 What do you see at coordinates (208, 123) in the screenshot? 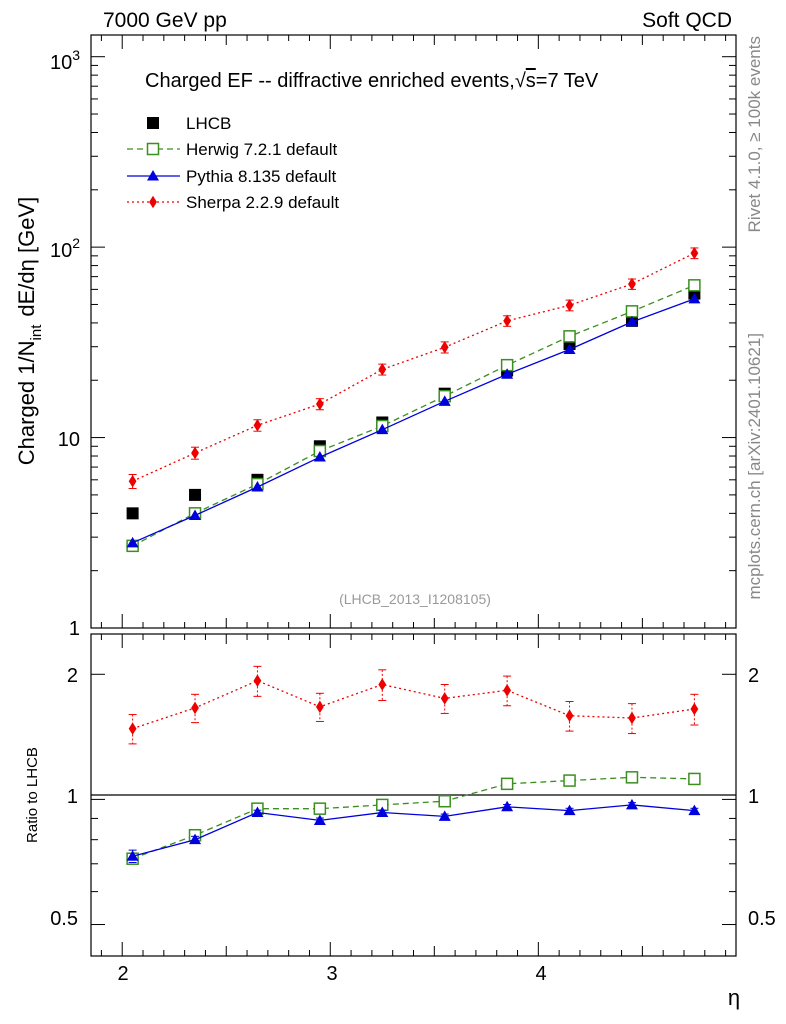
I see `legend-label-lhcb: LHCB` at bounding box center [208, 123].